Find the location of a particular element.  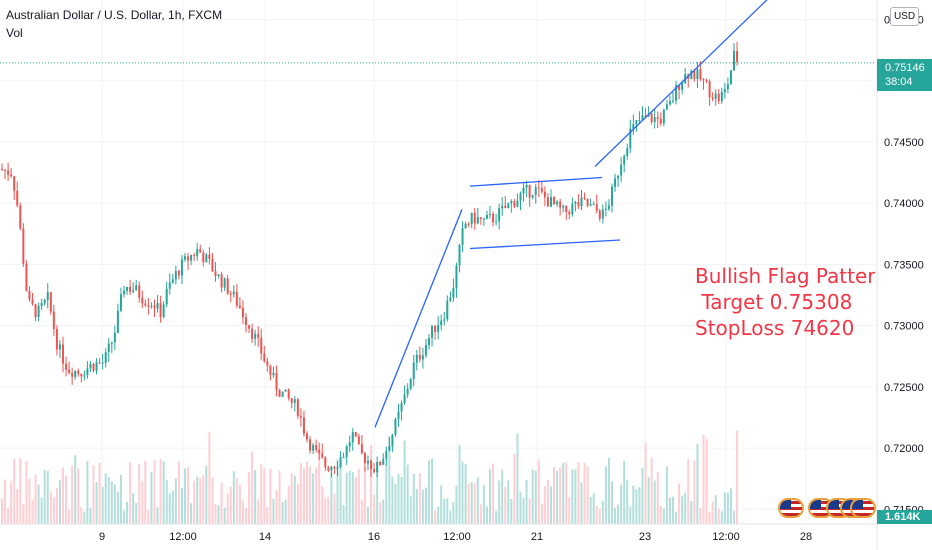

volume-indicator-label: Vol is located at coordinates (14, 33).